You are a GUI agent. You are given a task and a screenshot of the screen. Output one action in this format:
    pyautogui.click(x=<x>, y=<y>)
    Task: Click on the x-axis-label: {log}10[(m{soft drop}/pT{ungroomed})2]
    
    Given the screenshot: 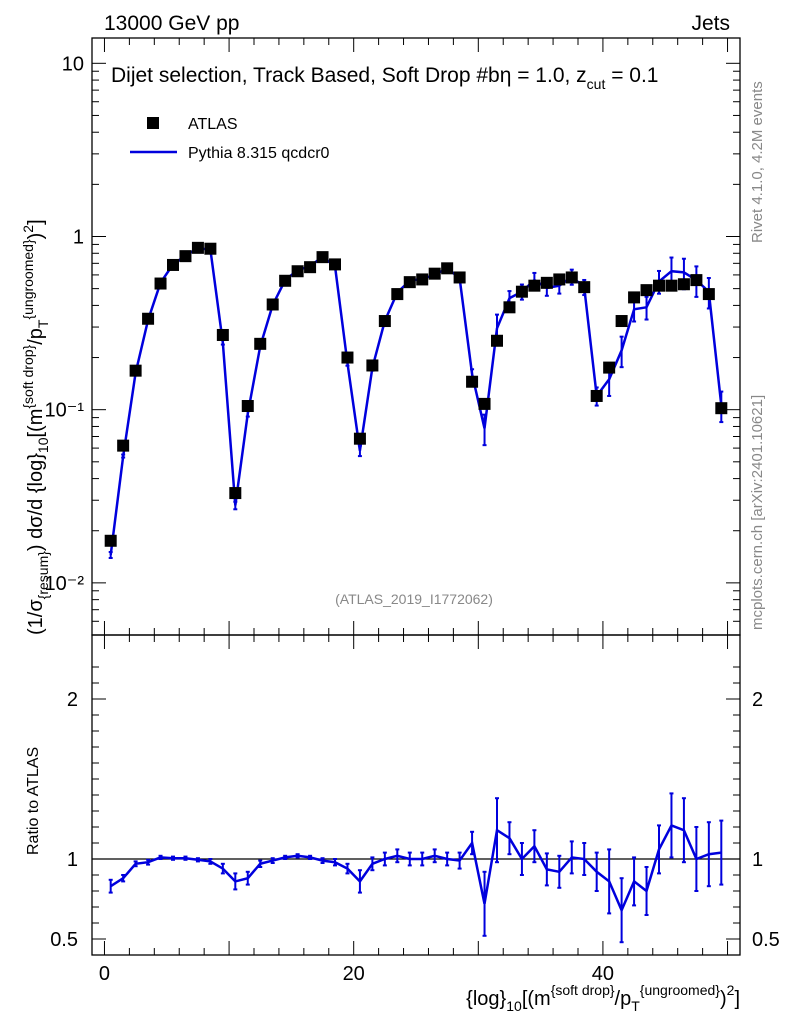 What is the action you would take?
    pyautogui.click(x=603, y=998)
    